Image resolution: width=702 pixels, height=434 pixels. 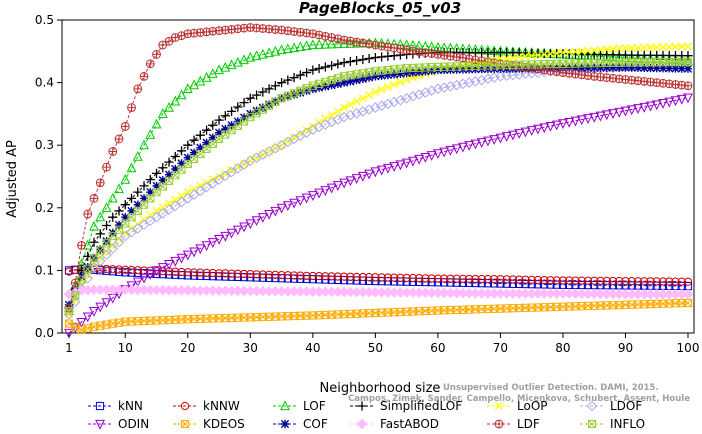 I want to click on y-tick-label: 0.2, so click(x=44, y=208).